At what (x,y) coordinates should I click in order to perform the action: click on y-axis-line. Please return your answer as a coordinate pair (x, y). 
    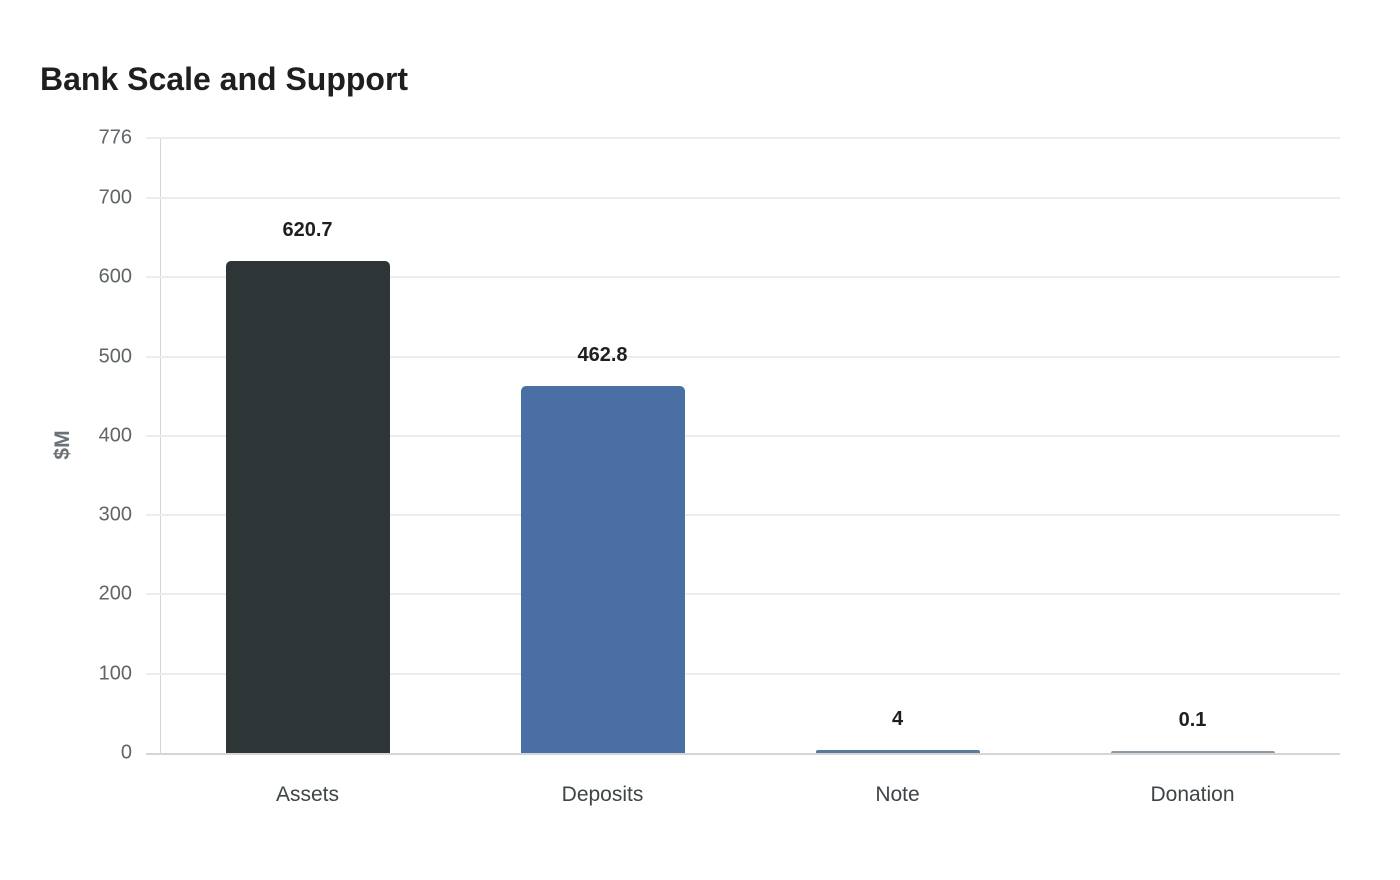
    Looking at the image, I should click on (160, 446).